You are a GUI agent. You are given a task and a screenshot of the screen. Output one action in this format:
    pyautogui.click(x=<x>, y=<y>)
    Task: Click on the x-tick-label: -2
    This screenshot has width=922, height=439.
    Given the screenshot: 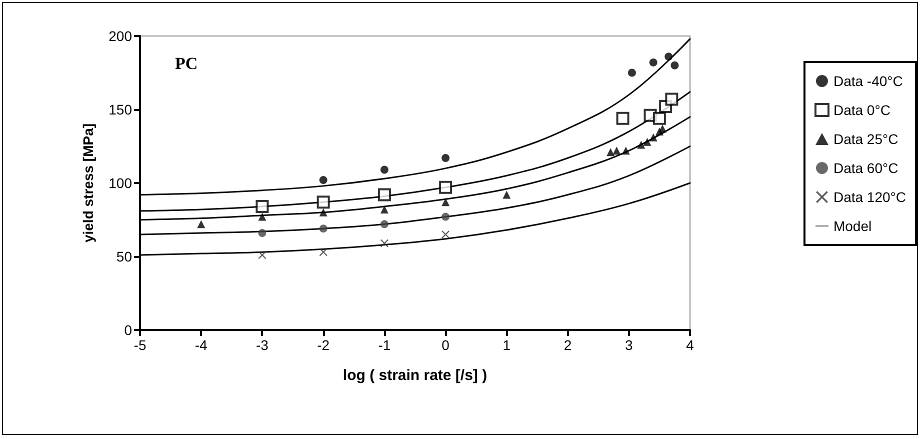 What is the action you would take?
    pyautogui.click(x=323, y=345)
    